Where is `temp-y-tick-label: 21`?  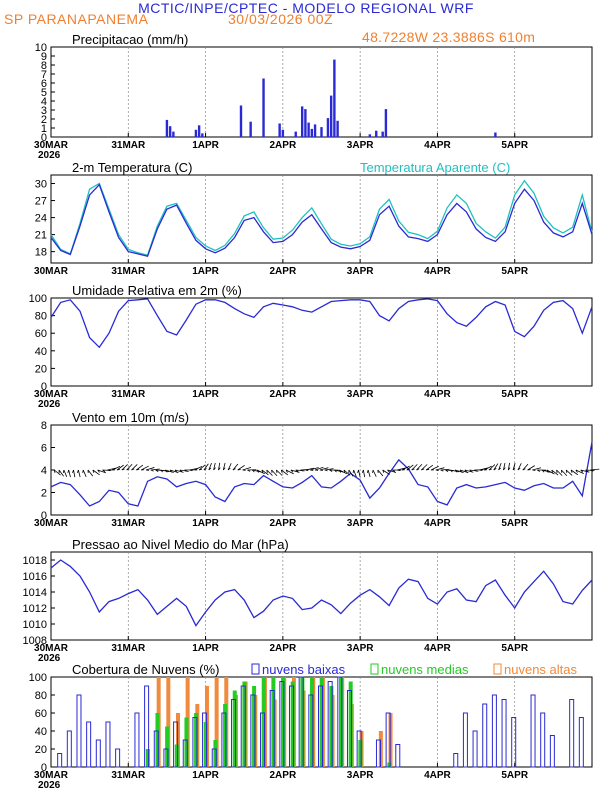 temp-y-tick-label: 21 is located at coordinates (41, 236).